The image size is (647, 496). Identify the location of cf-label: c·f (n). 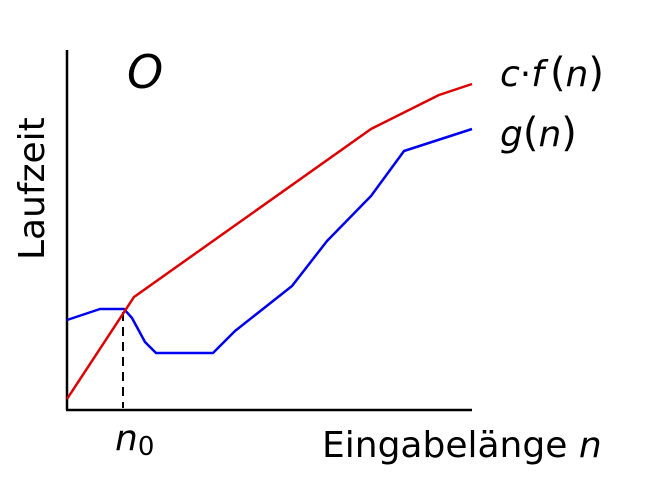
(552, 73).